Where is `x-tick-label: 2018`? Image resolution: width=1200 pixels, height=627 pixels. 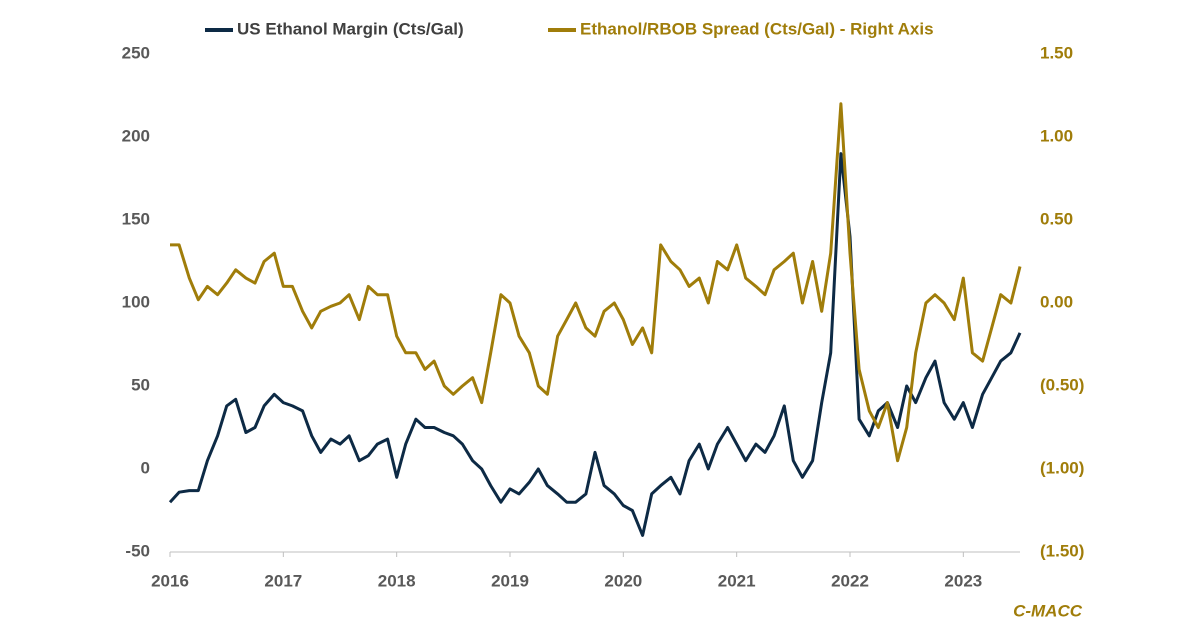
x-tick-label: 2018 is located at coordinates (397, 580).